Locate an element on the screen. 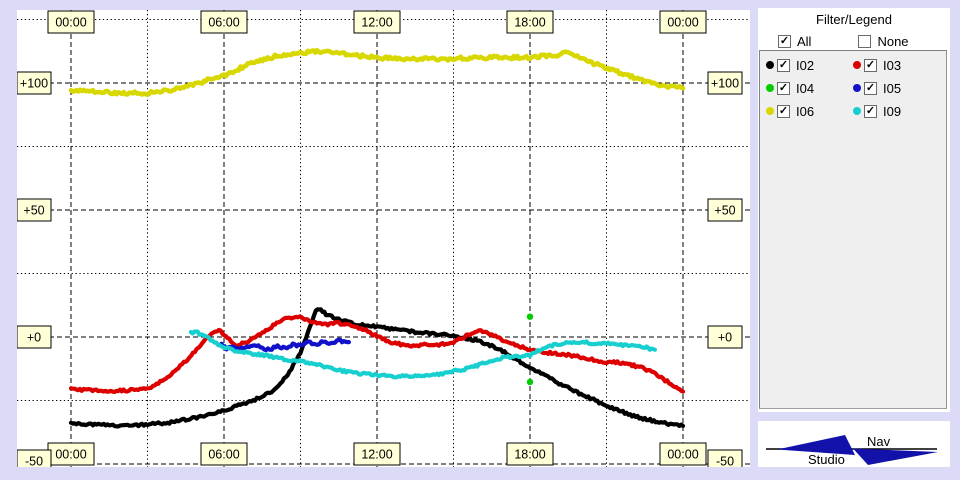 Image resolution: width=960 pixels, height=480 pixels. filter-options-row: ✓ All None is located at coordinates (854, 41).